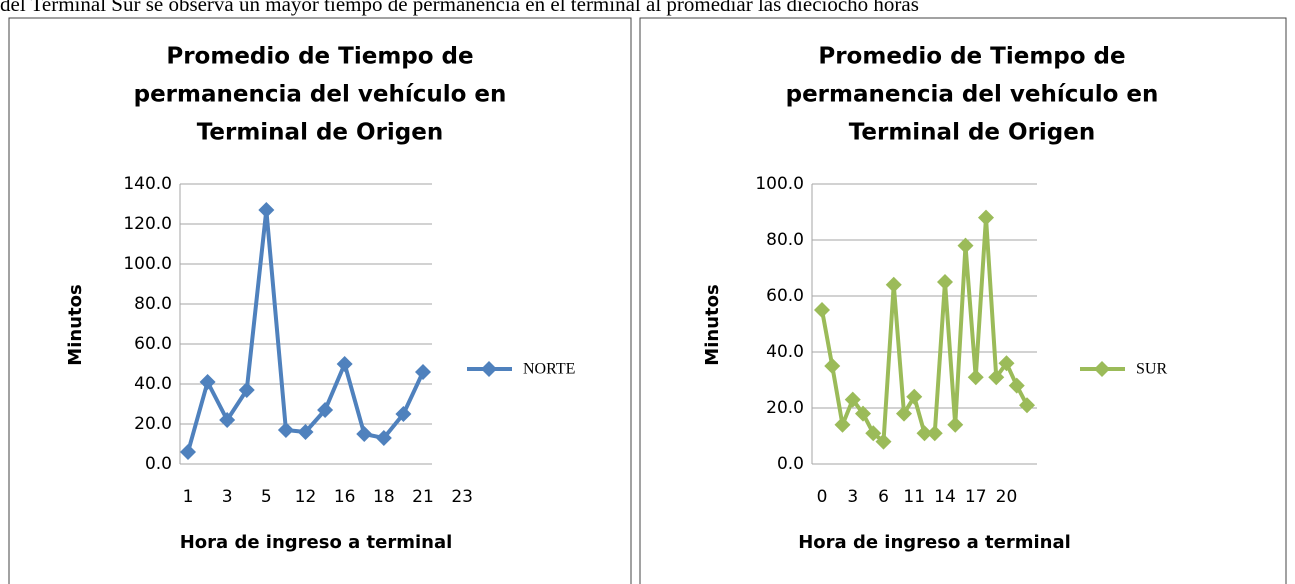 This screenshot has width=1295, height=584. I want to click on x-tick-label: 17, so click(976, 497).